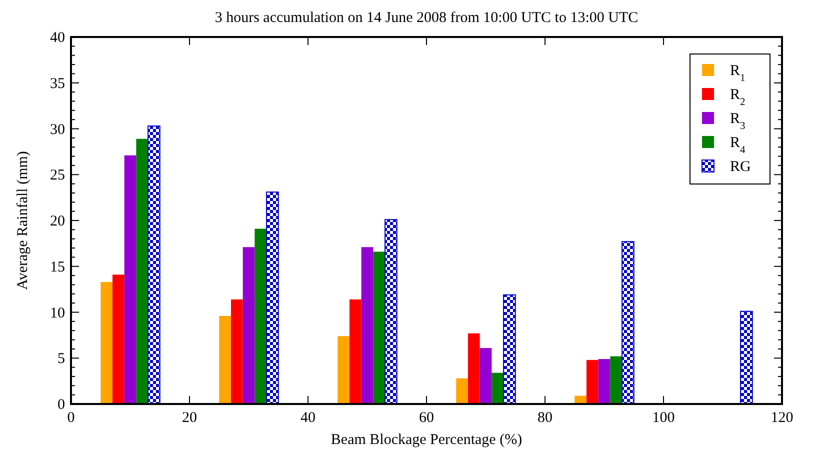 The width and height of the screenshot is (821, 458). Describe the element at coordinates (782, 418) in the screenshot. I see `x-tick-label: 120` at that location.